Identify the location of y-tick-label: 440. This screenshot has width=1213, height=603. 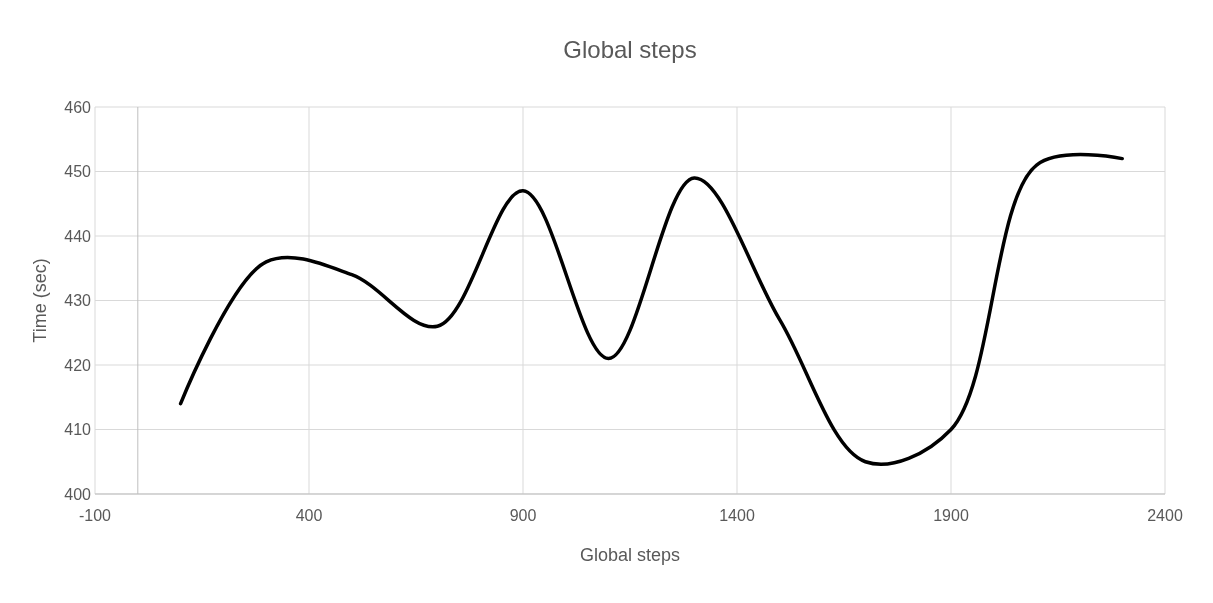
(78, 236).